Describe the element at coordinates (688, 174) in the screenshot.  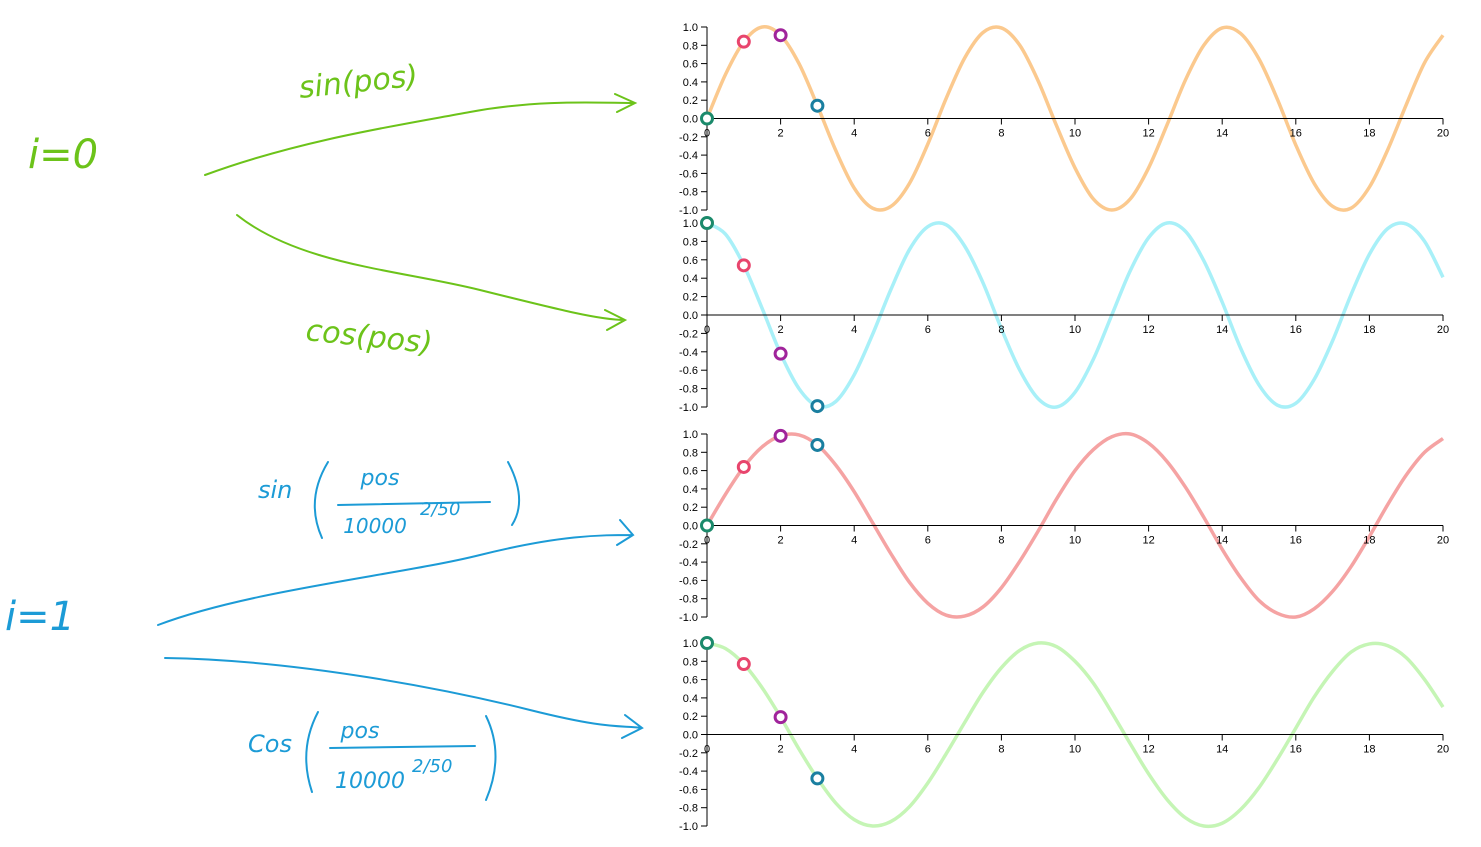
I see `y-tick-label: -0.6` at that location.